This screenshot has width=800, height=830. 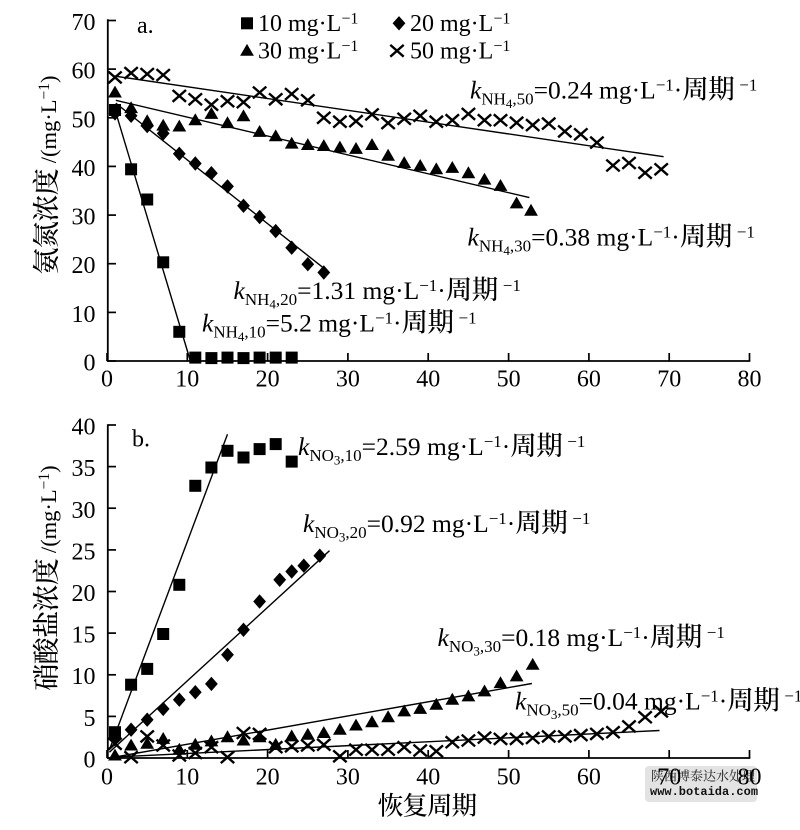 What do you see at coordinates (84, 469) in the screenshot?
I see `svg-text: 35` at bounding box center [84, 469].